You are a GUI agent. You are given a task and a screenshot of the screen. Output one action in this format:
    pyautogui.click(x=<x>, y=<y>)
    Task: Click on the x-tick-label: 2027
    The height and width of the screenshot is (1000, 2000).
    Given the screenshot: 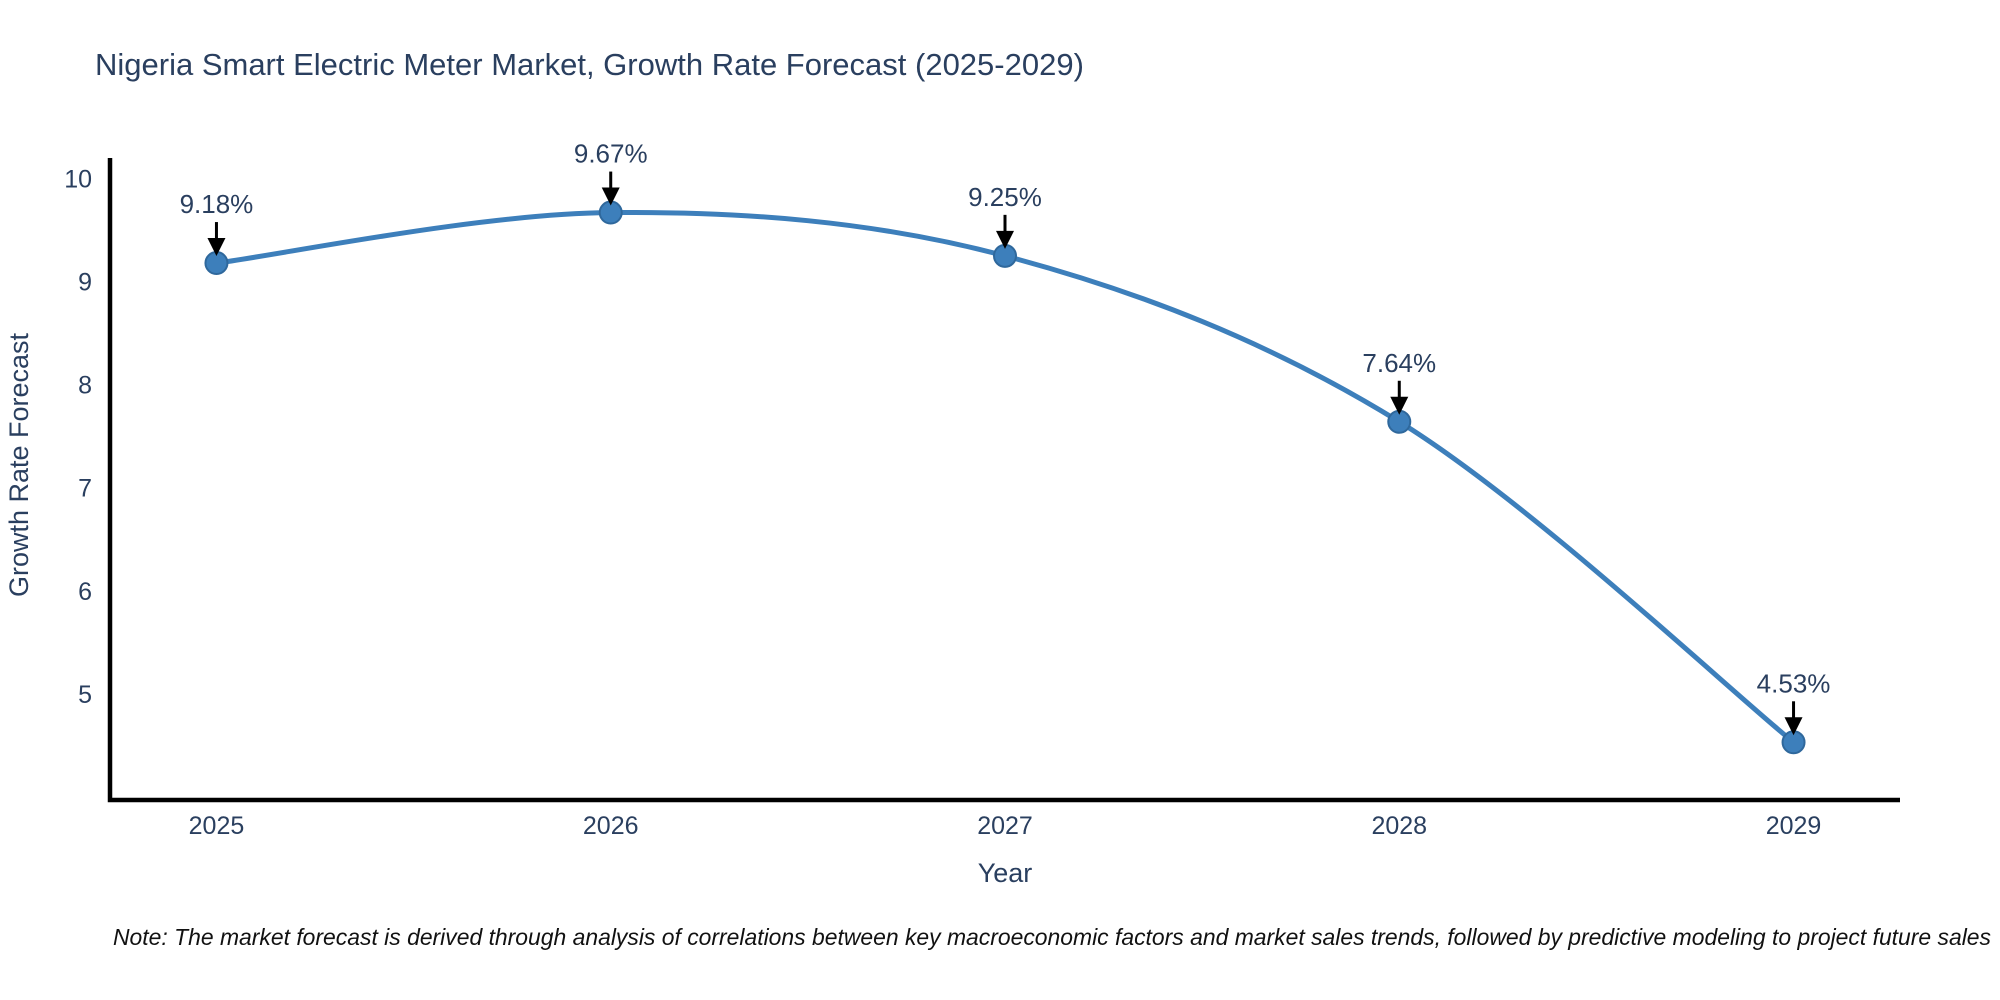 What is the action you would take?
    pyautogui.click(x=1005, y=826)
    